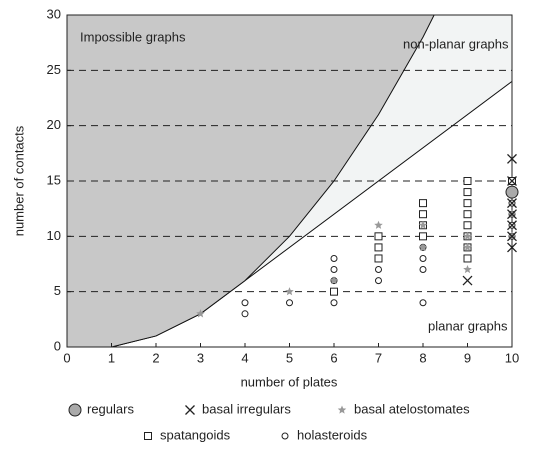  I want to click on x-tick-label: 4, so click(244, 357).